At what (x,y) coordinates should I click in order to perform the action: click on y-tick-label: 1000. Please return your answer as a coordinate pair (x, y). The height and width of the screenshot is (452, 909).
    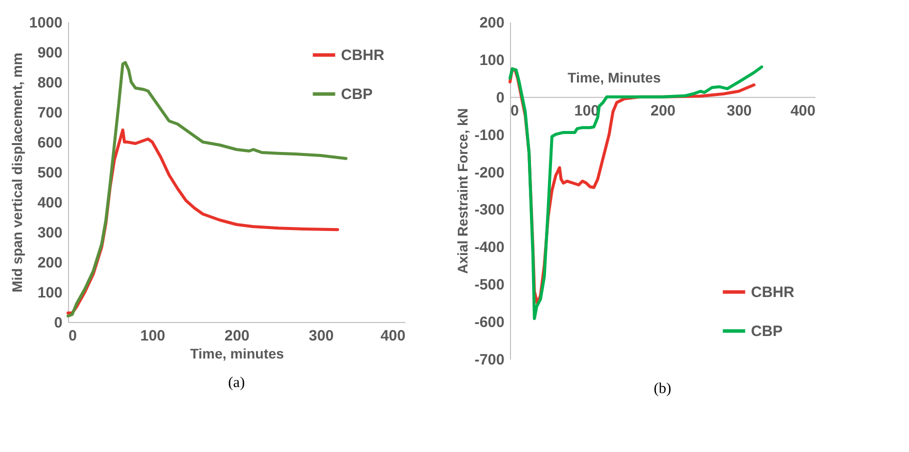
    Looking at the image, I should click on (45, 23).